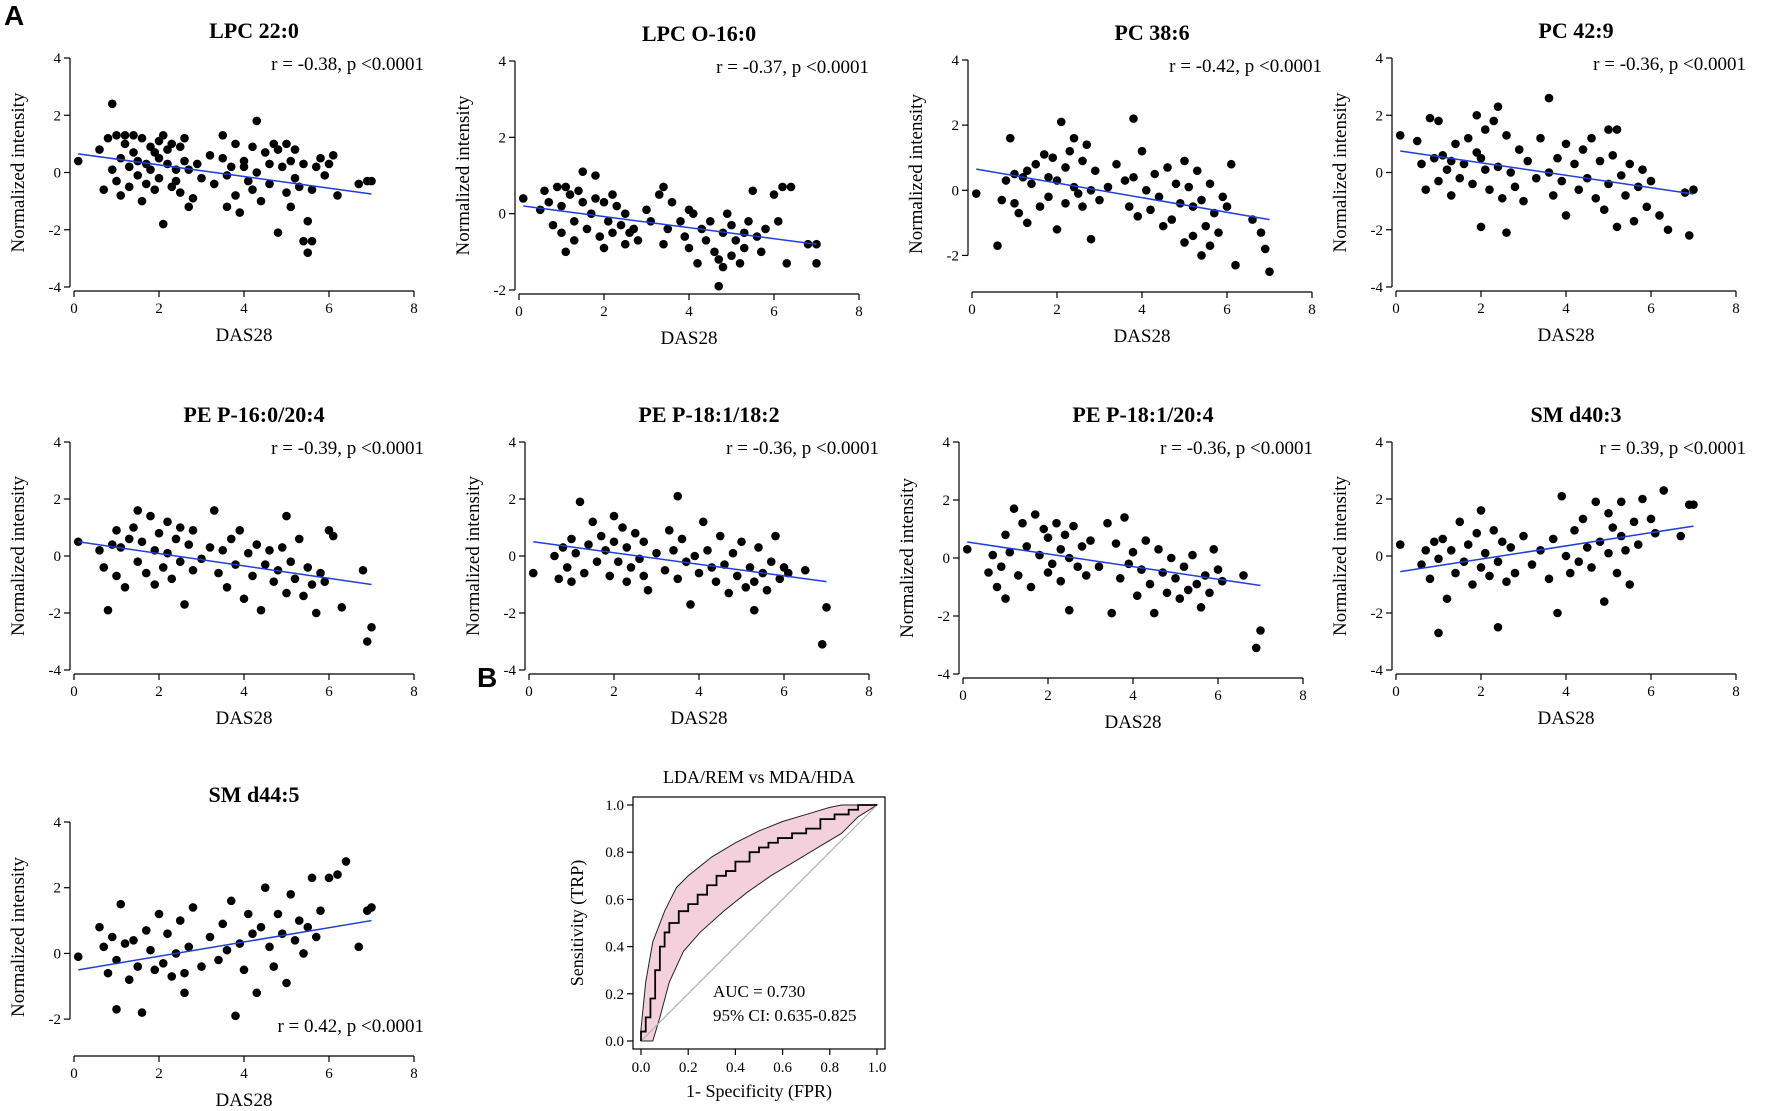 The image size is (1786, 1111). I want to click on trend-line, so click(1123, 194).